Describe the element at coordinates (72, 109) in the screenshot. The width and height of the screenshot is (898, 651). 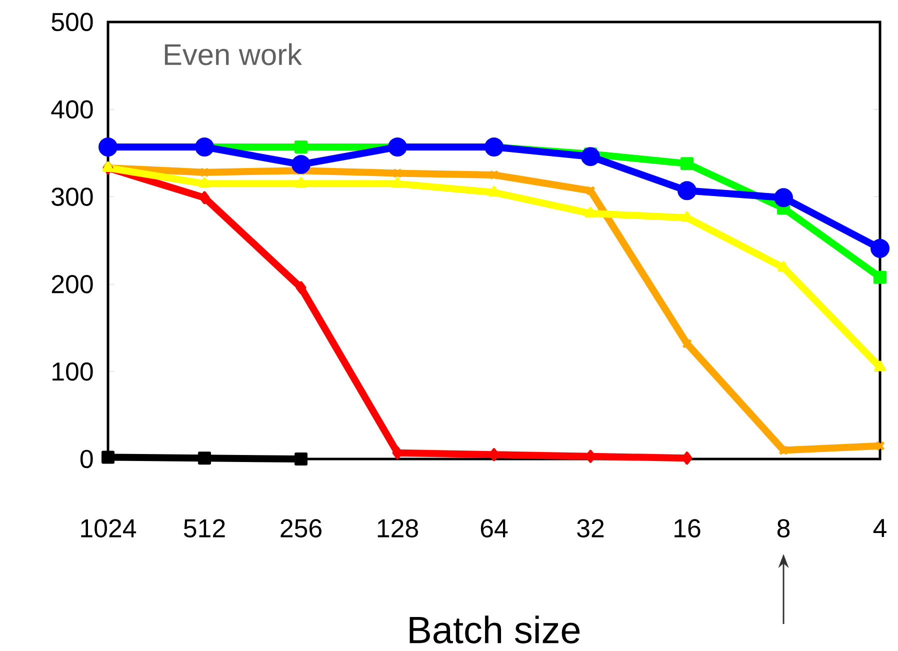
I see `y-tick-label: 400` at that location.